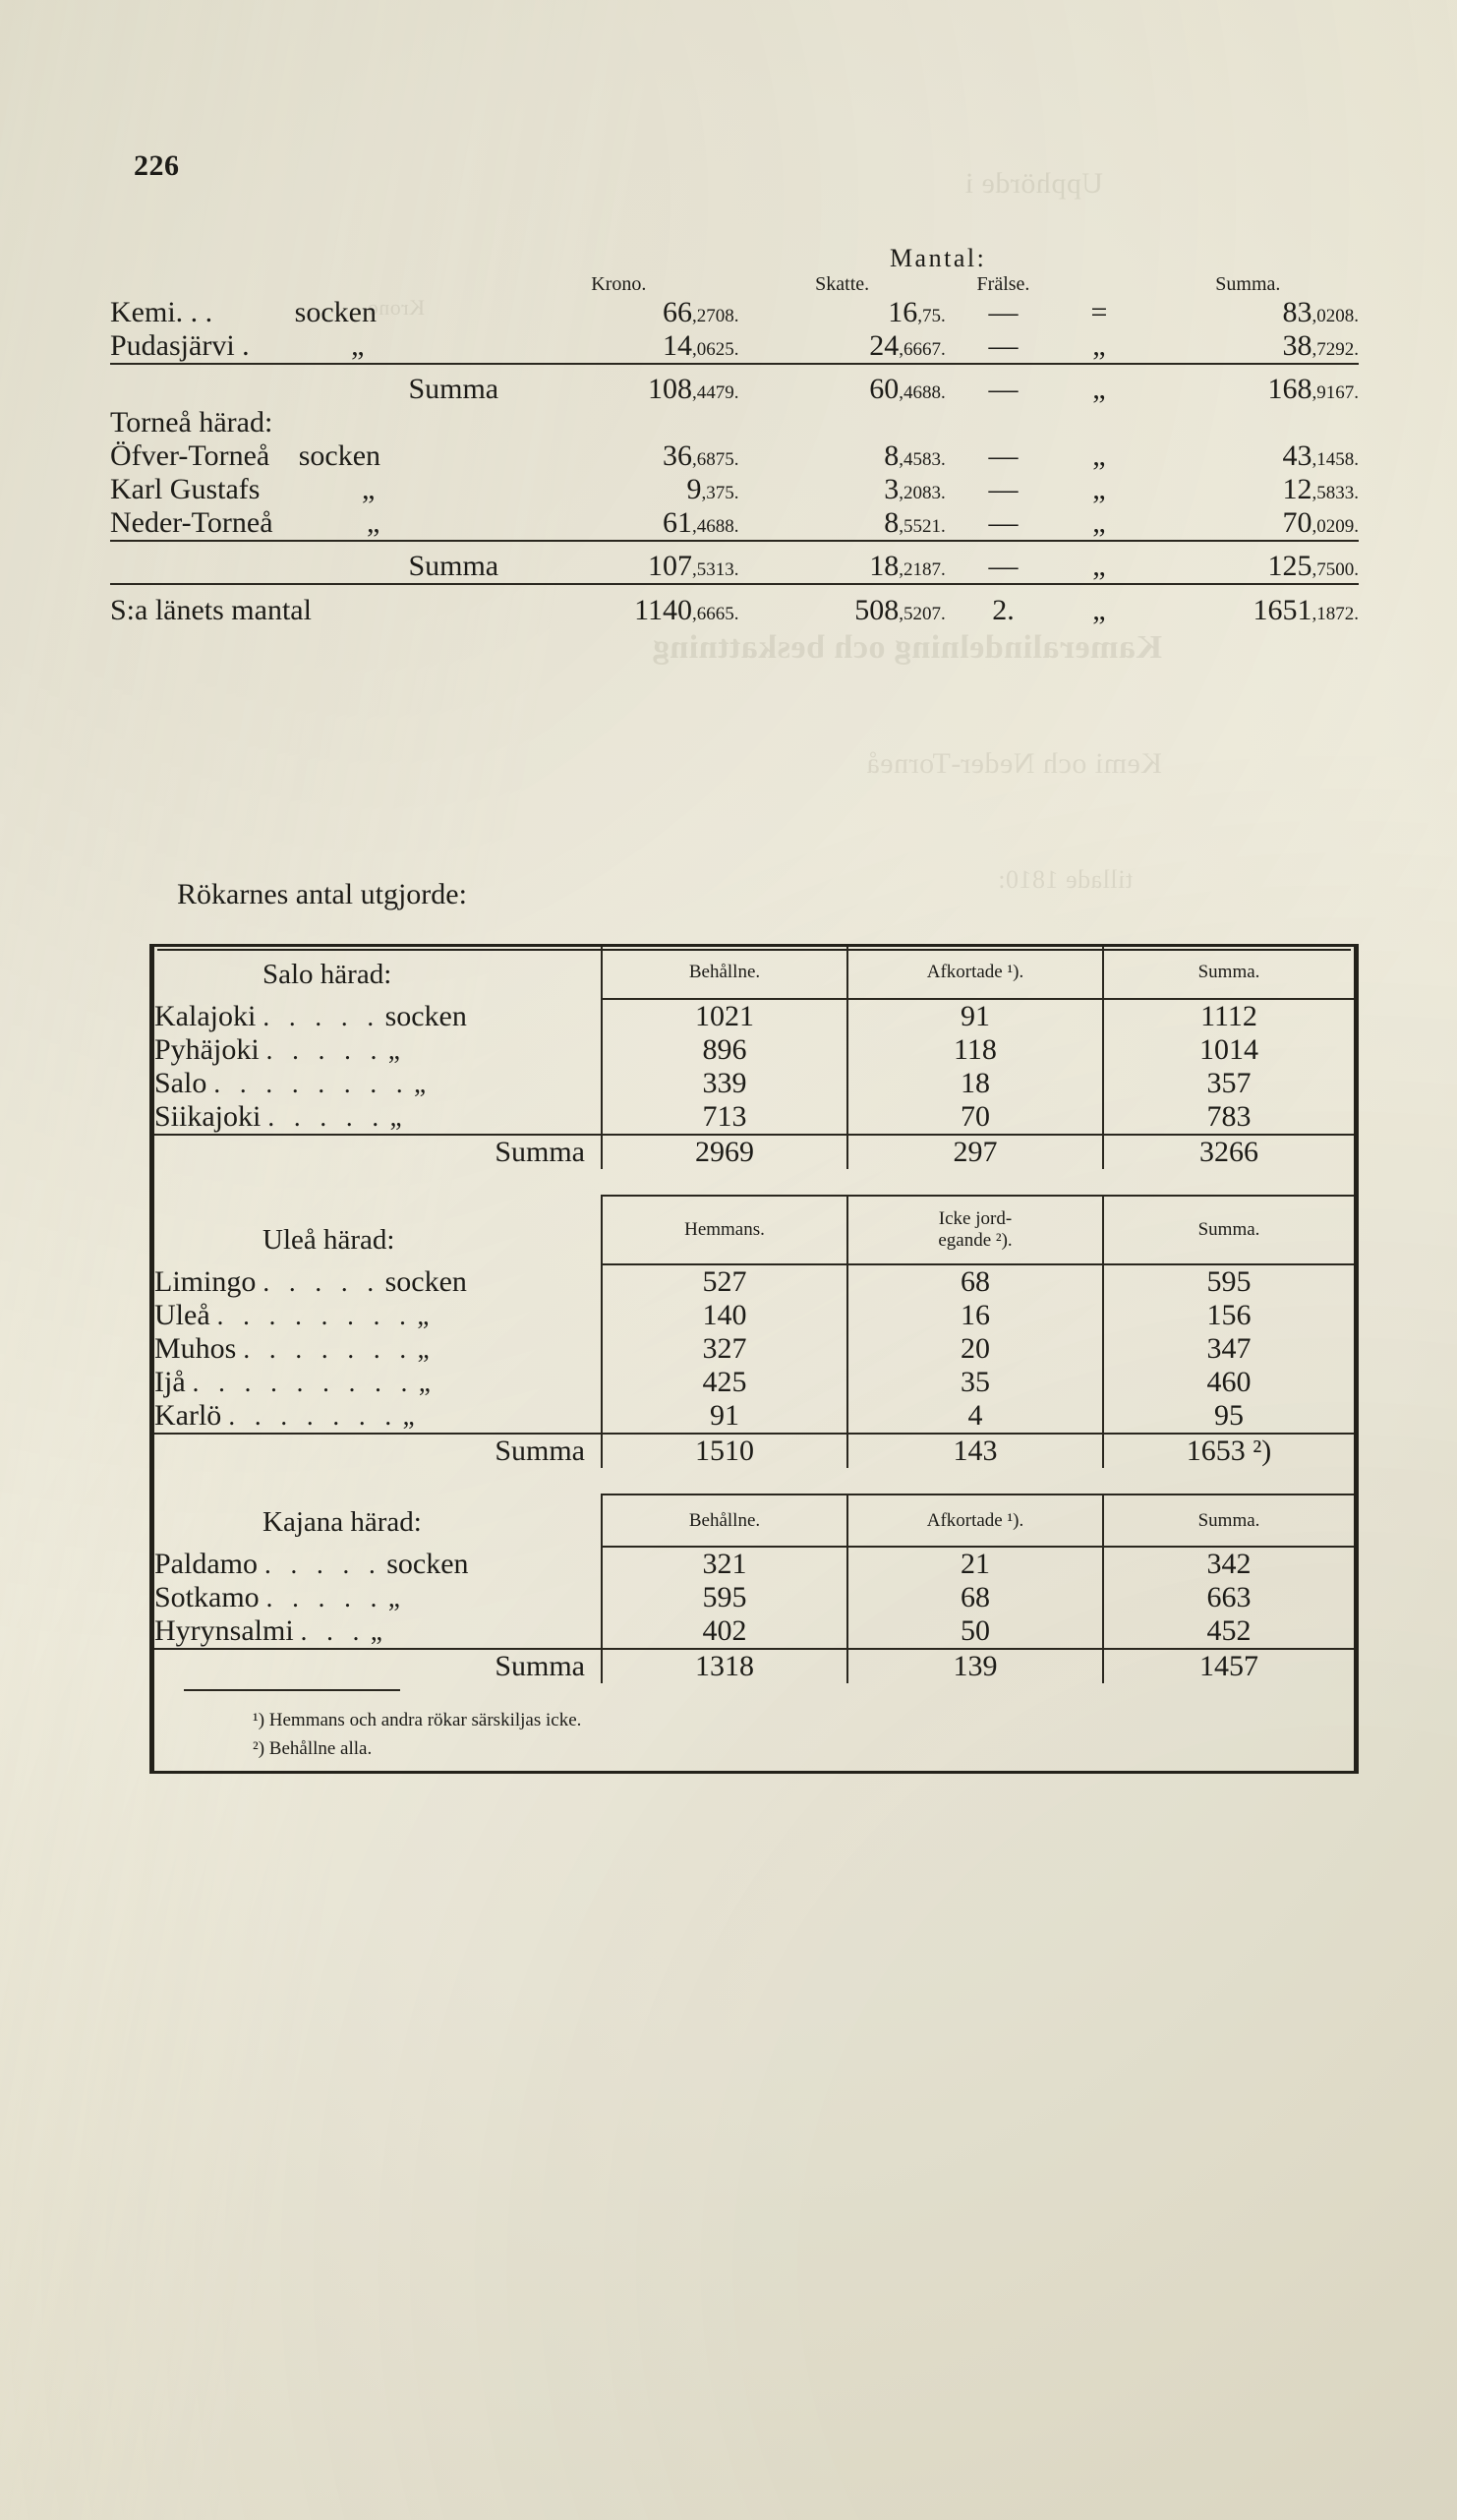  What do you see at coordinates (938, 258) in the screenshot?
I see `mantal-group-title: Mantal:` at bounding box center [938, 258].